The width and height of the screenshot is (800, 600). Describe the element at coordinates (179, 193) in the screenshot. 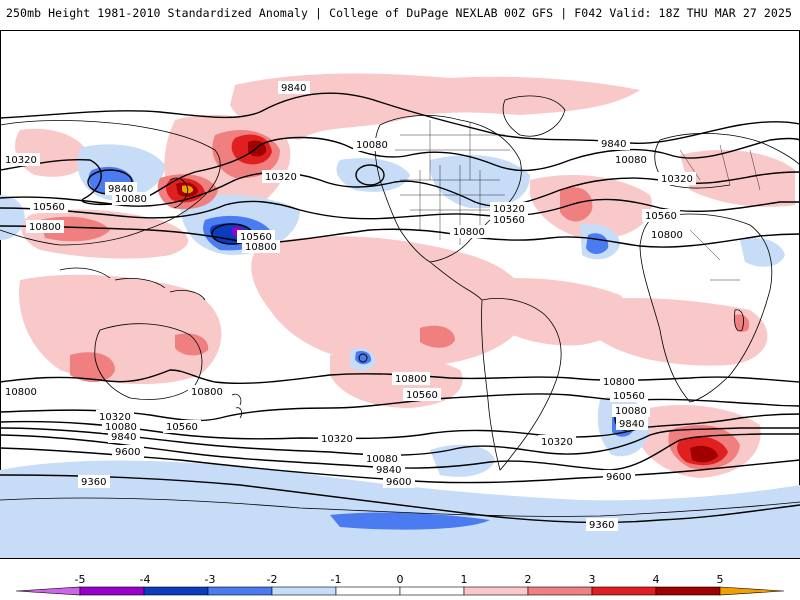

I see `japan-outline` at that location.